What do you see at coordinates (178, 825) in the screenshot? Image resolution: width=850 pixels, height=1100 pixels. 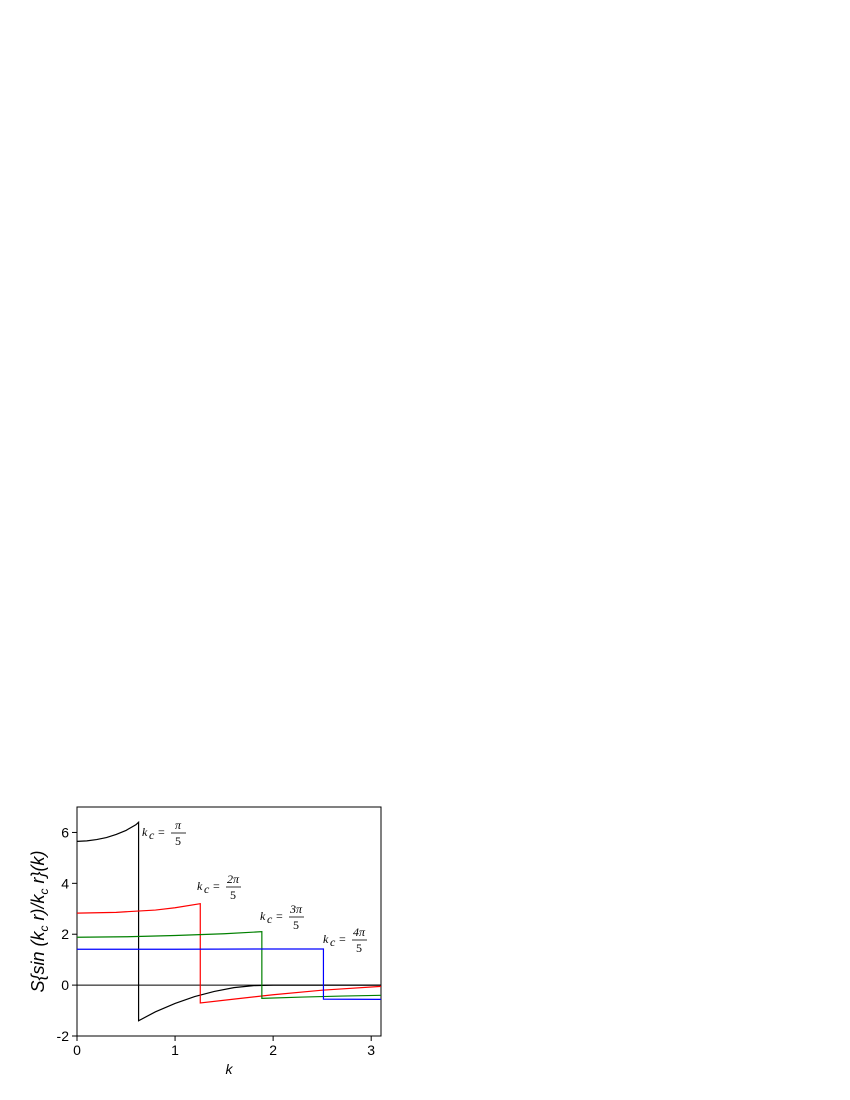 I see `annotation-num: π` at bounding box center [178, 825].